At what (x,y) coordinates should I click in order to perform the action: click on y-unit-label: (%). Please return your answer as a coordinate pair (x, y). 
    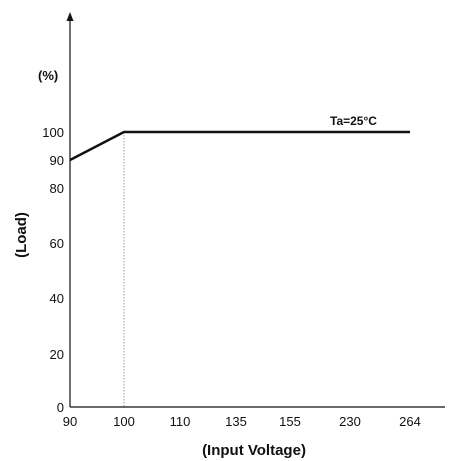
    Looking at the image, I should click on (48, 75).